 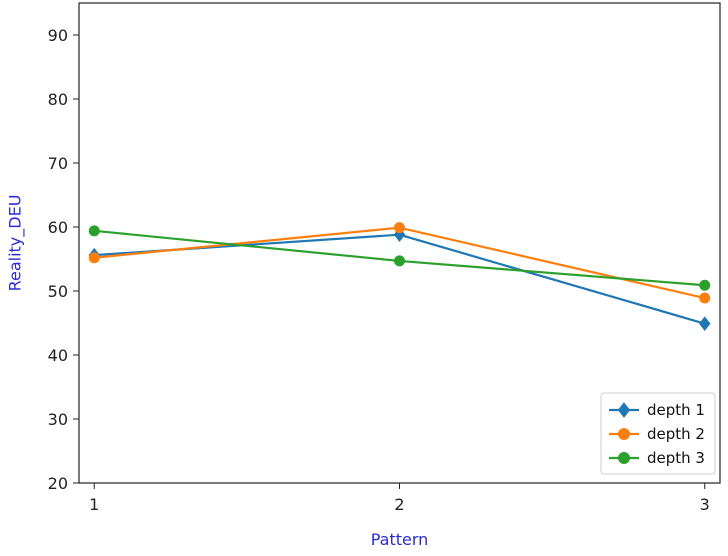 What do you see at coordinates (58, 355) in the screenshot?
I see `y-tick-label: 40` at bounding box center [58, 355].